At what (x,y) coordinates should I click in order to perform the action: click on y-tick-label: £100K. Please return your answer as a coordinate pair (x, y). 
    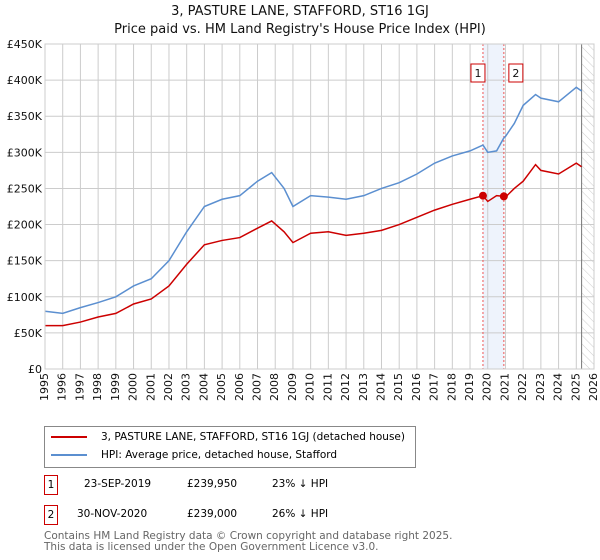
    Looking at the image, I should click on (25, 297).